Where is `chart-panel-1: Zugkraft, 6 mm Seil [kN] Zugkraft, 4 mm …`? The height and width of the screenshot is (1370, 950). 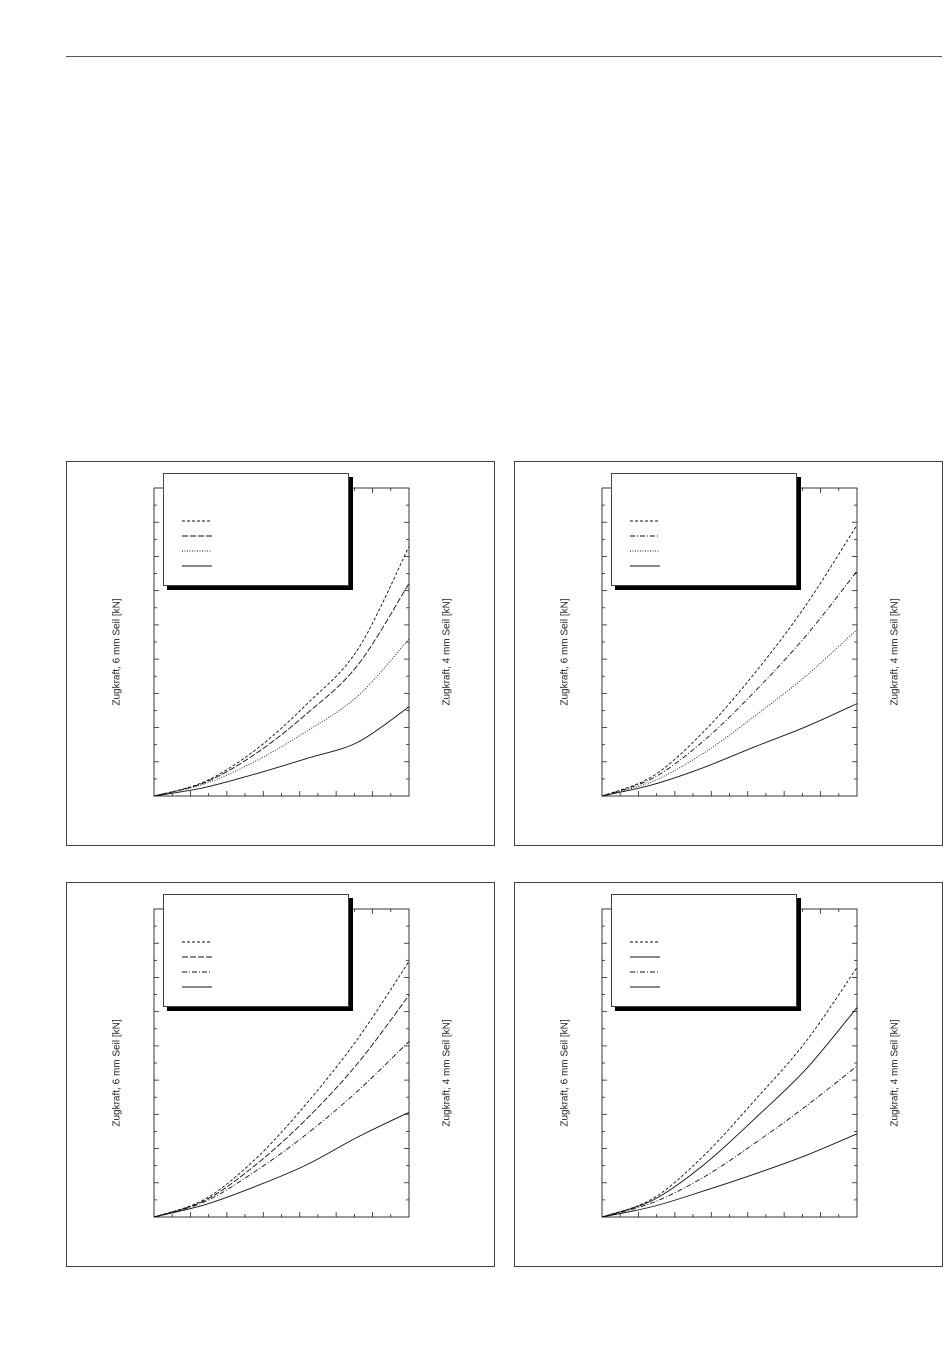
chart-panel-1: Zugkraft, 6 mm Seil [kN] Zugkraft, 4 mm … is located at coordinates (280, 653).